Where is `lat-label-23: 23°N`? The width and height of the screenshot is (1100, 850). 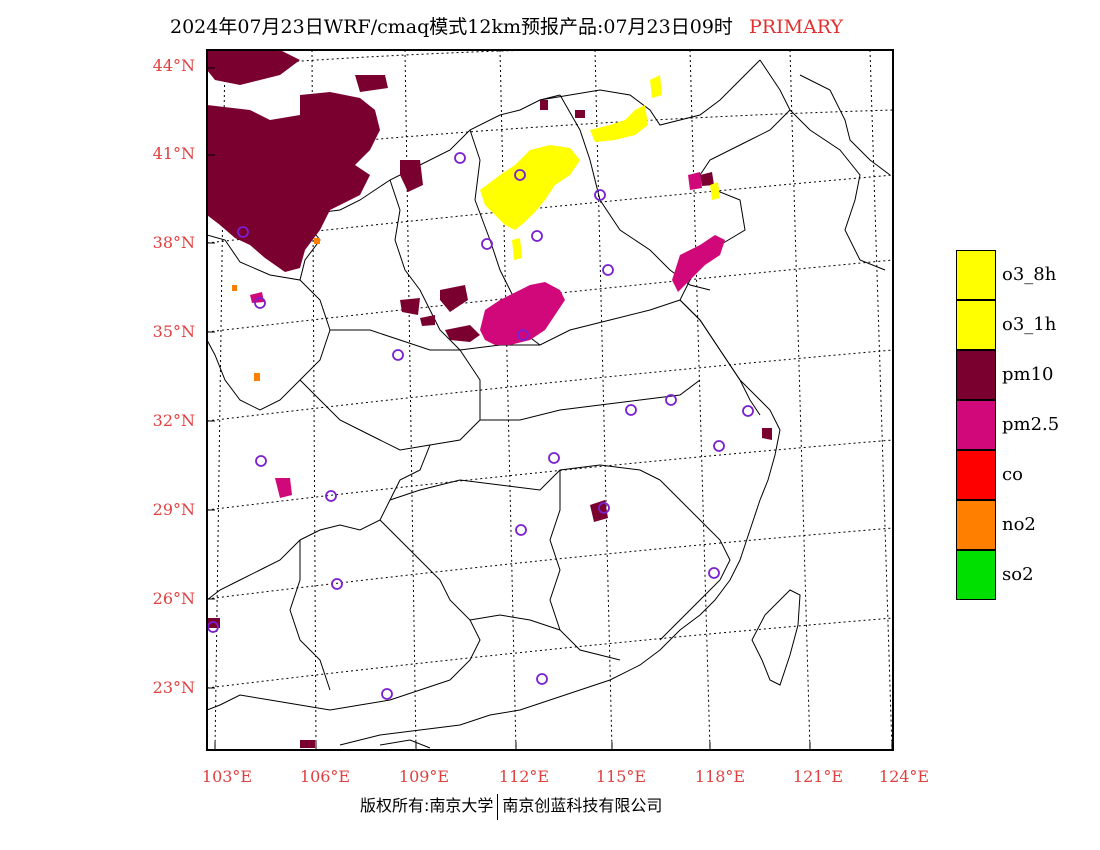 lat-label-23: 23°N is located at coordinates (173, 687).